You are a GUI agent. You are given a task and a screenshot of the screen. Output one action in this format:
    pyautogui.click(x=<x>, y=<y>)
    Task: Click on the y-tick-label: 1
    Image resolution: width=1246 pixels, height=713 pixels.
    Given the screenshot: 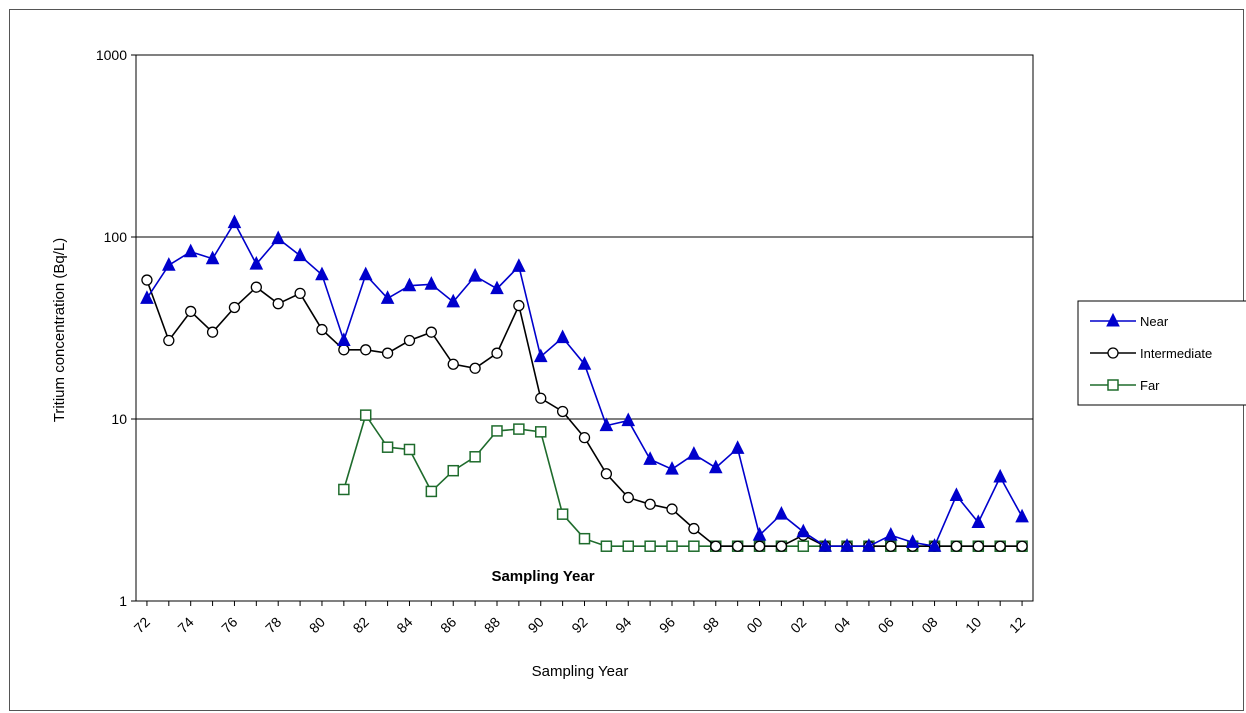 What is the action you would take?
    pyautogui.click(x=123, y=601)
    